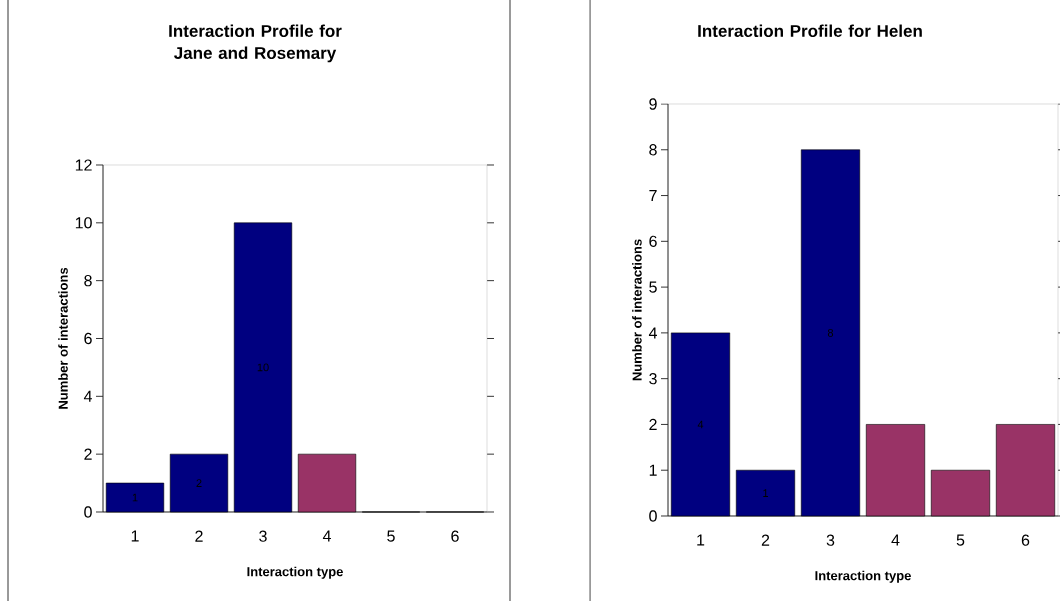 The height and width of the screenshot is (601, 1060). I want to click on data-label: 2, so click(199, 483).